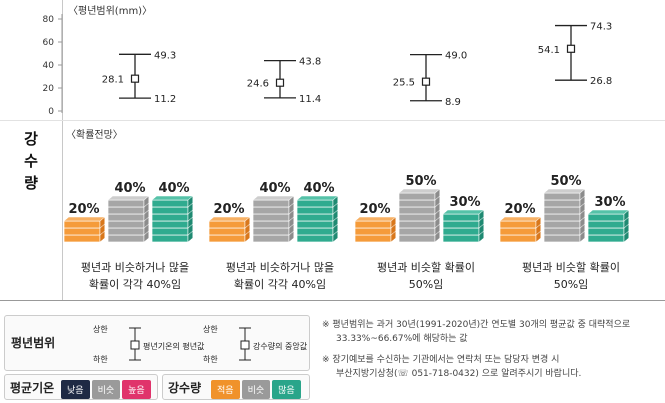 Image resolution: width=665 pixels, height=403 pixels. Describe the element at coordinates (280, 346) in the screenshot. I see `legend-median-text: 강수량의 중앙값` at that location.